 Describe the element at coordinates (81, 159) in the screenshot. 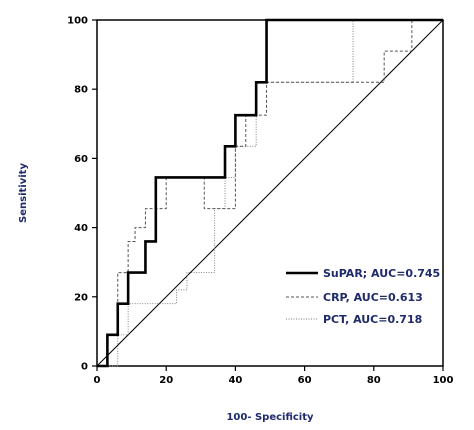

I see `y-tick-label: 60` at that location.